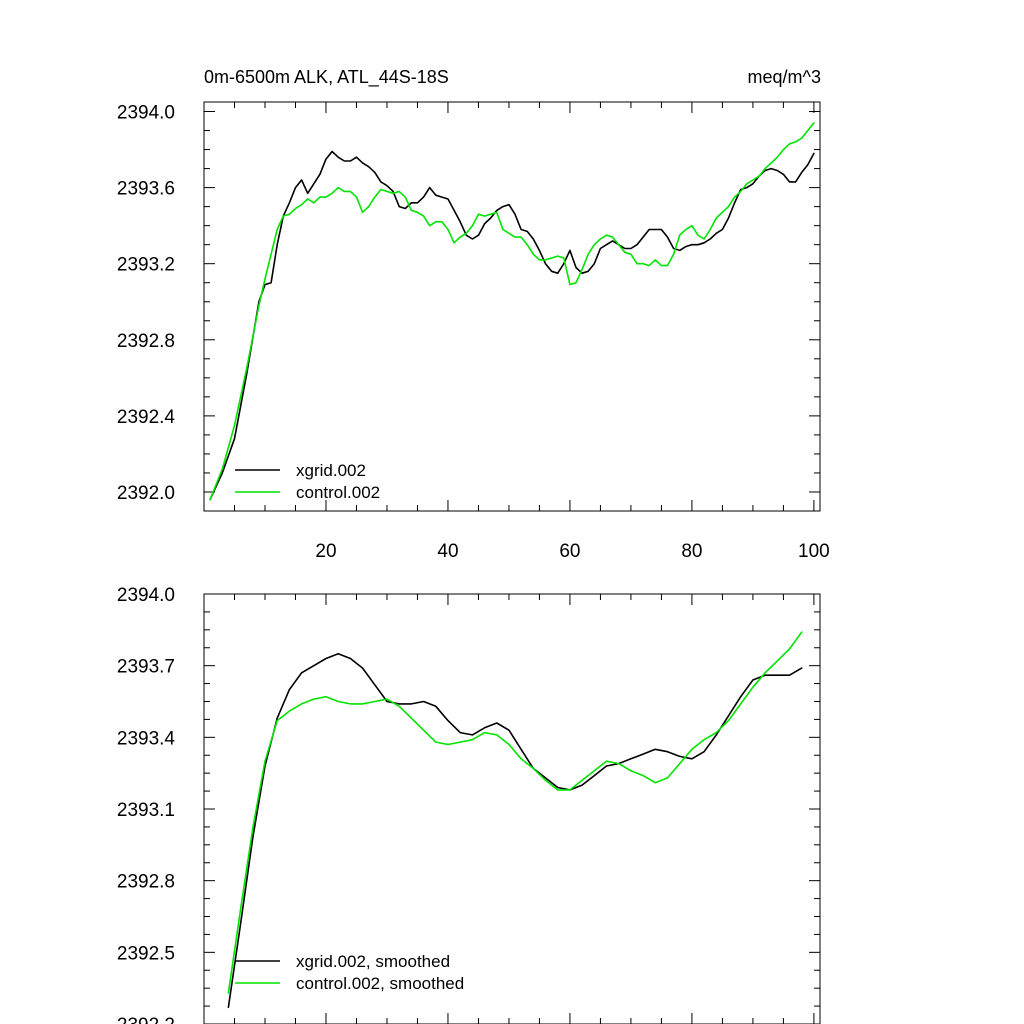 This screenshot has width=1024, height=1024. Describe the element at coordinates (146, 1019) in the screenshot. I see `y-tick-label: 2392.2` at that location.